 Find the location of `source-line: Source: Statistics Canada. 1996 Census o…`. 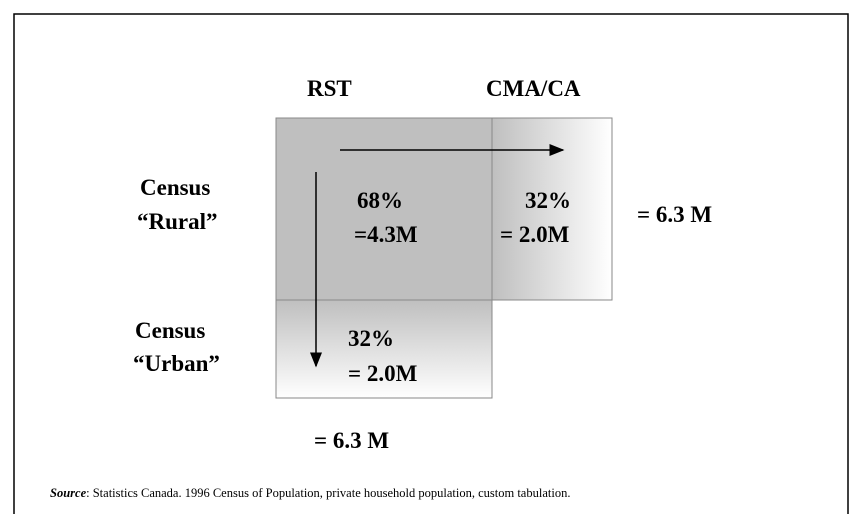

source-line: Source: Statistics Canada. 1996 Census o… is located at coordinates (310, 493).